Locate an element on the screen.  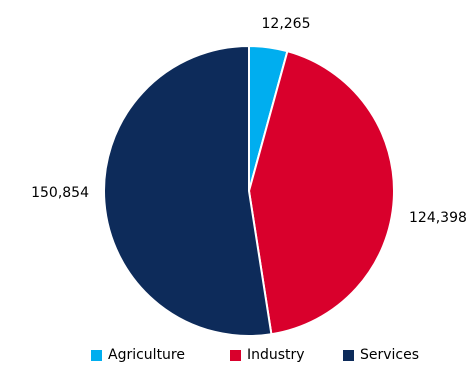
legend-label-agriculture: Agriculture is located at coordinates (146, 355).